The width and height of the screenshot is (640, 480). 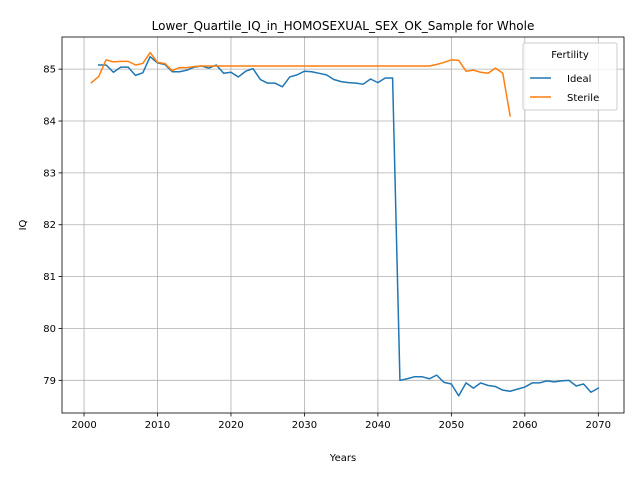 I want to click on y-tick-label: 80, so click(x=49, y=329).